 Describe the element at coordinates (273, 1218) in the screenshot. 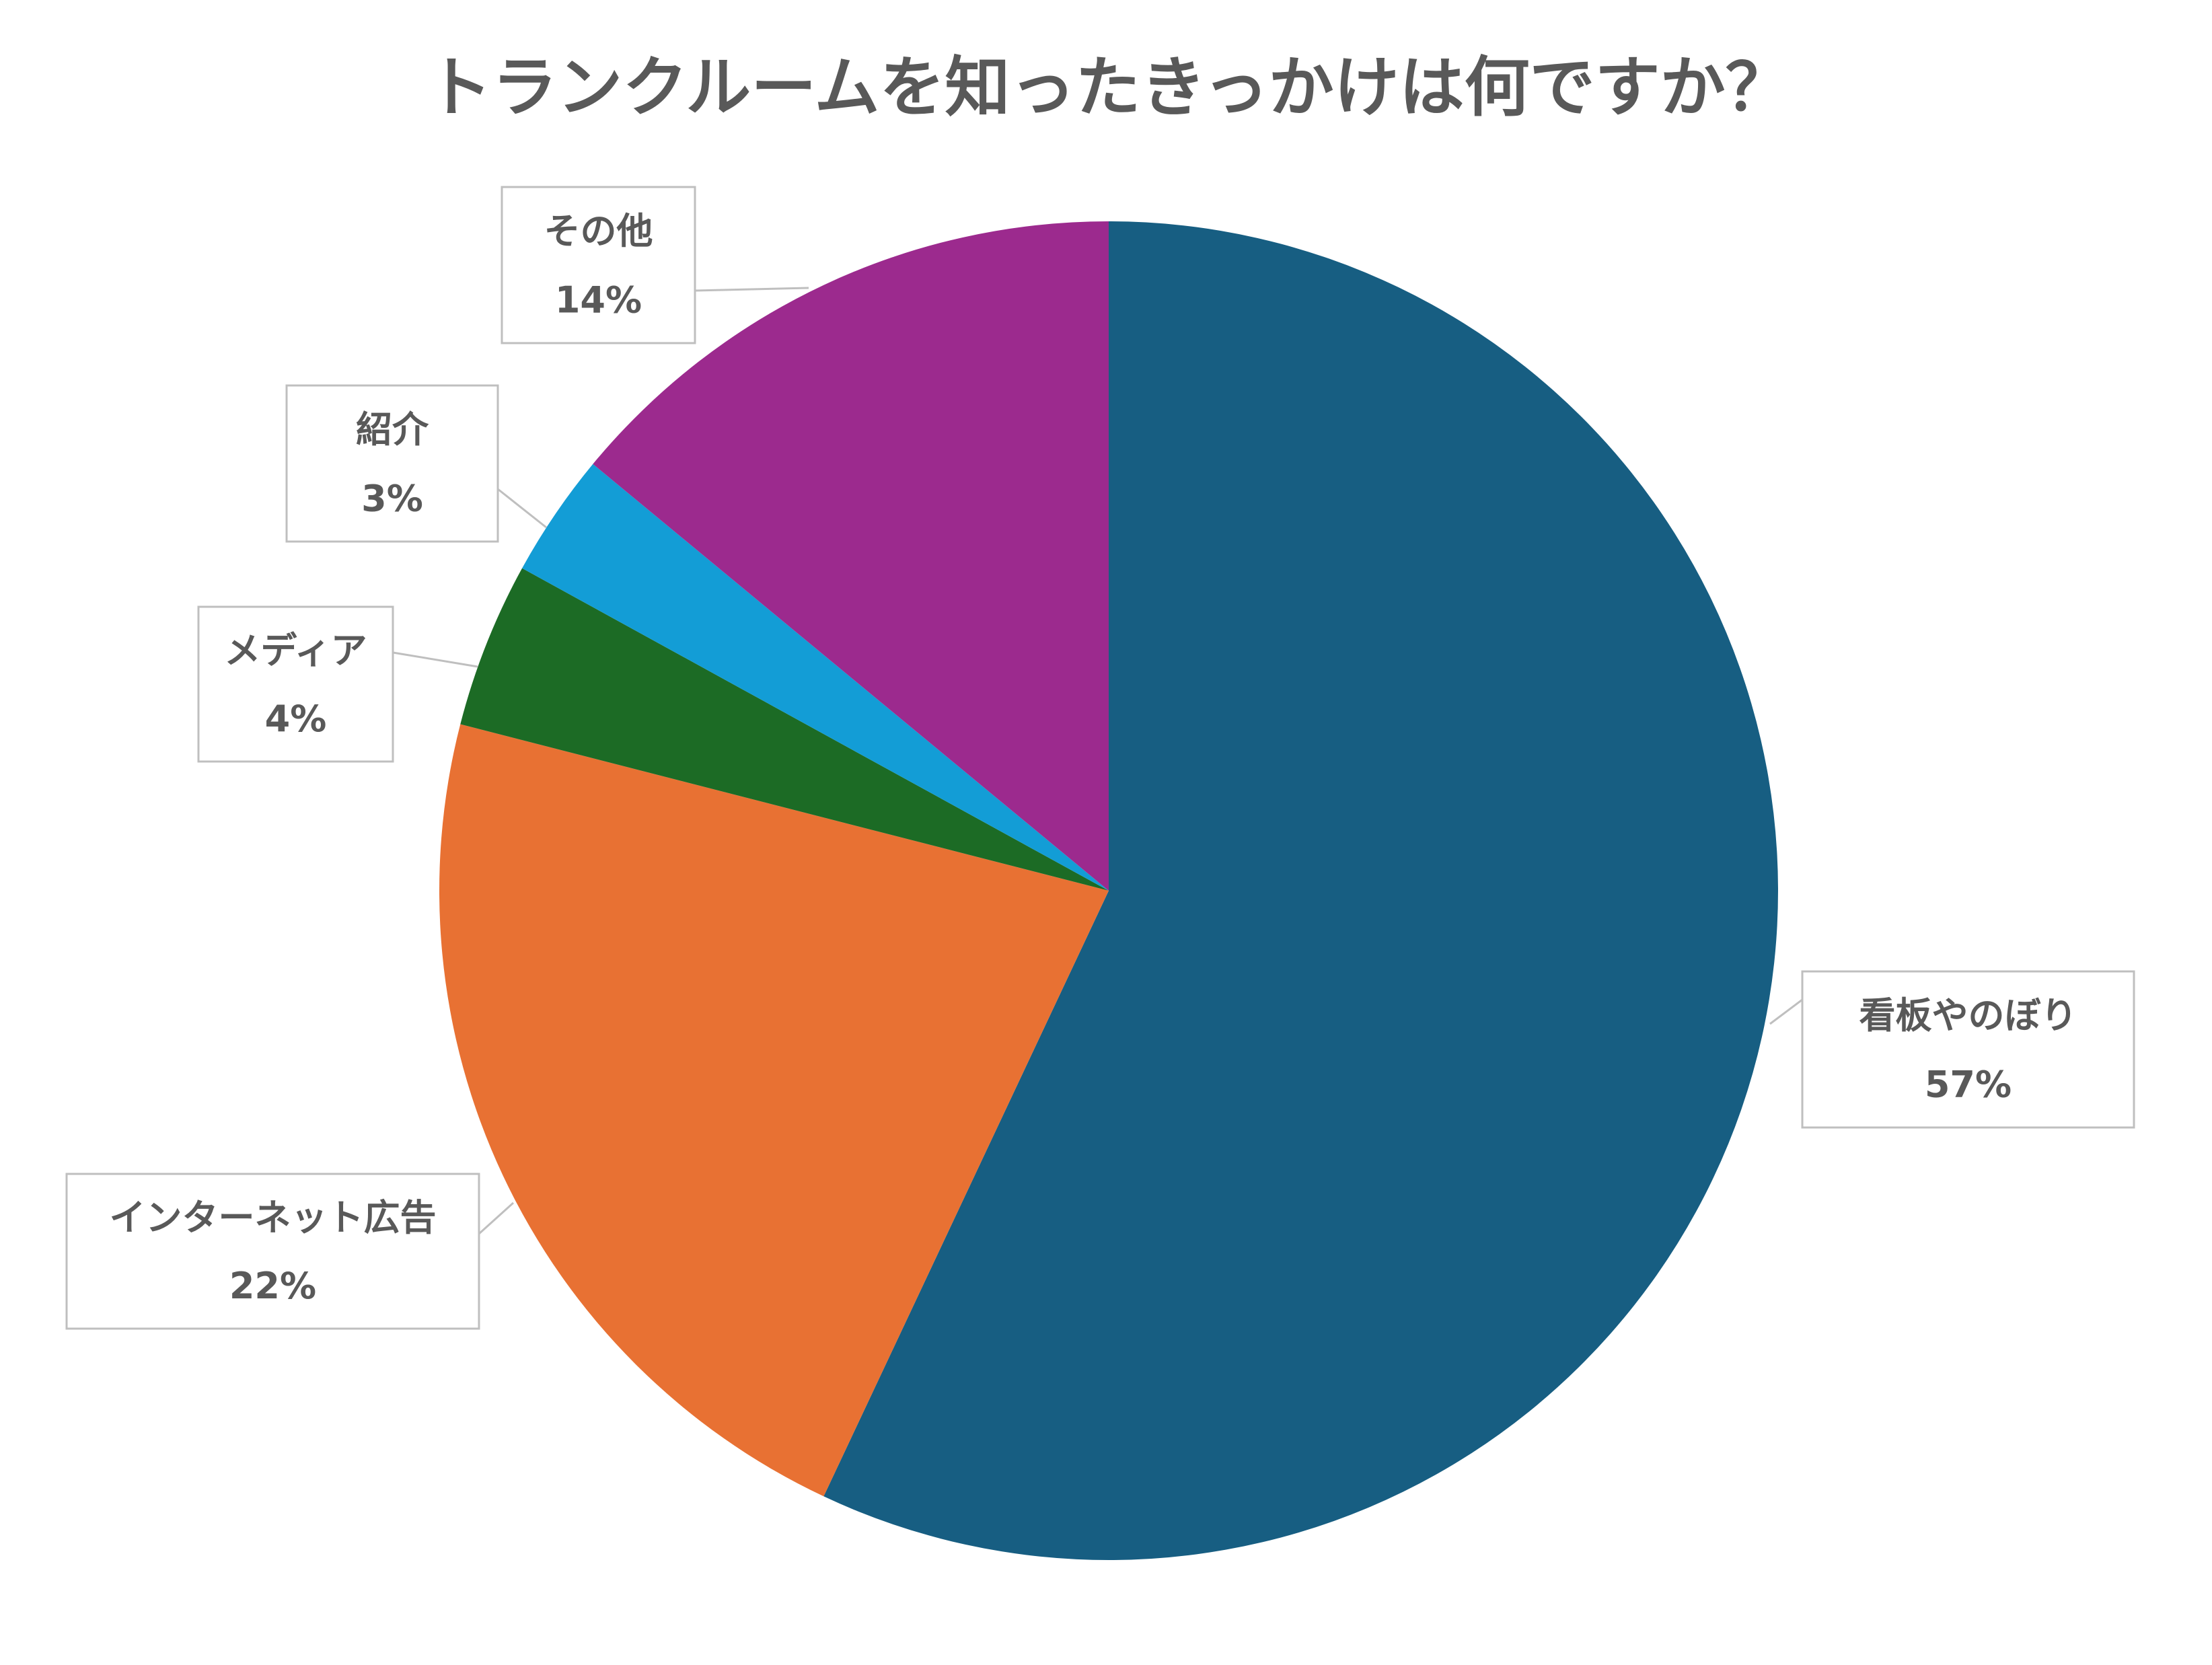

I see `category-label: インターネット広告` at that location.